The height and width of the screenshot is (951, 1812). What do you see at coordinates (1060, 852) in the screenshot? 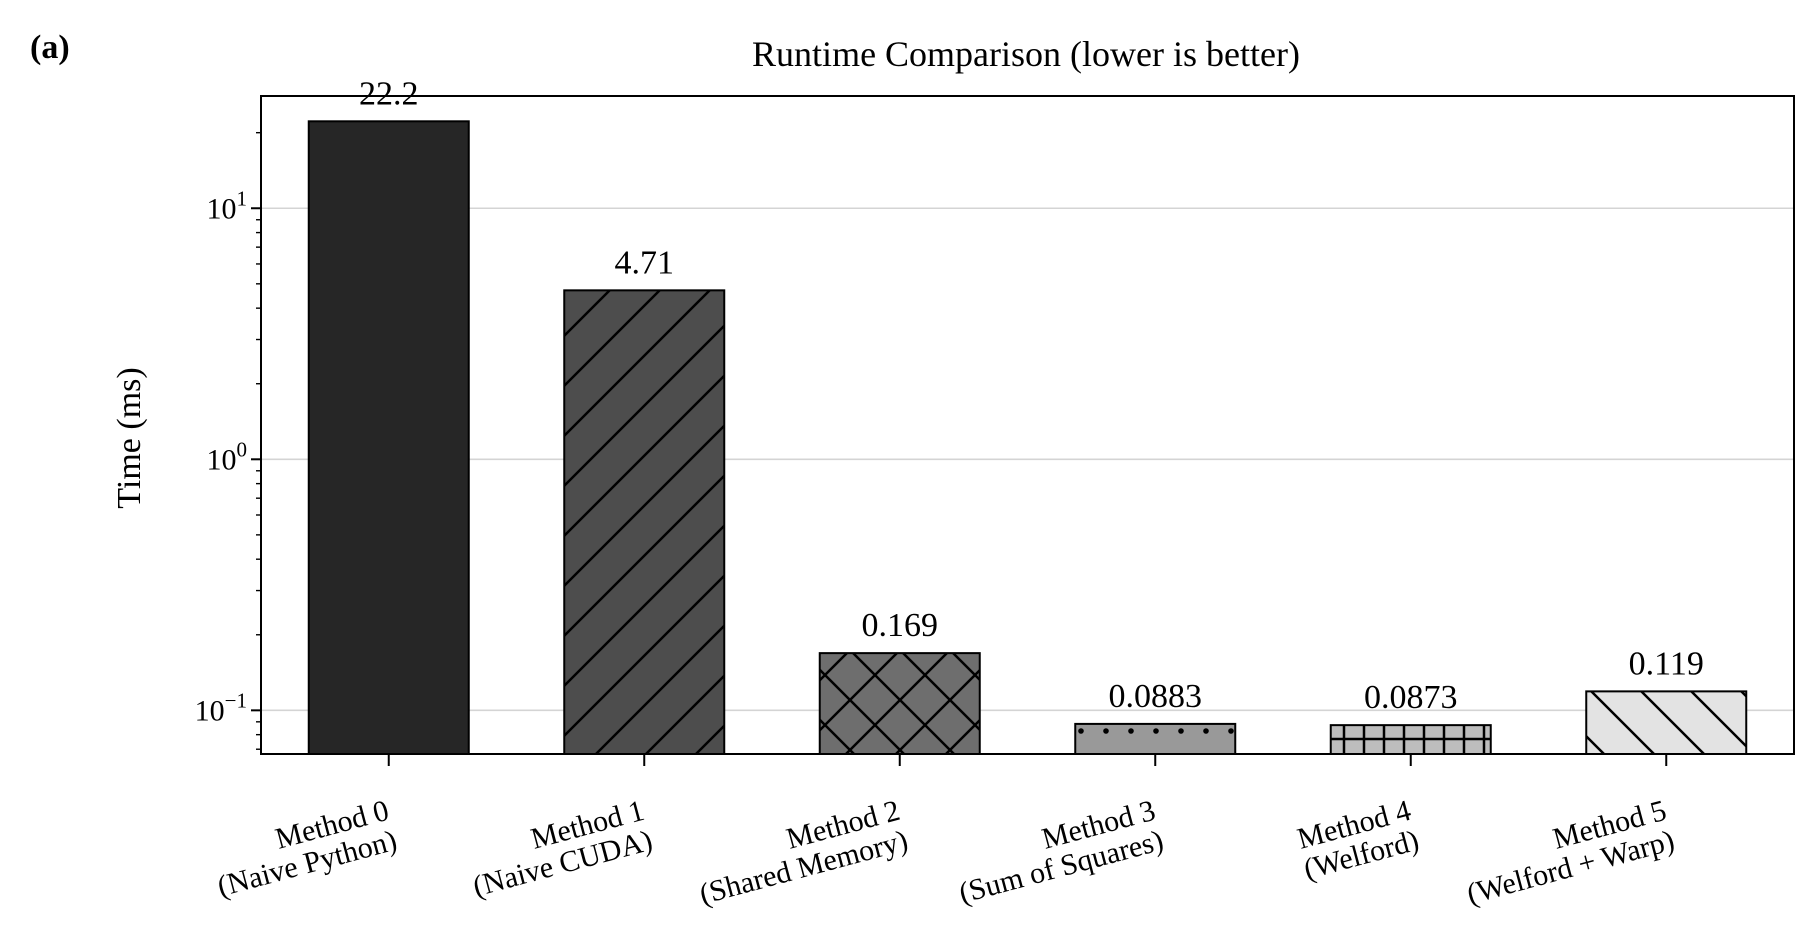
I see `x-tick-label-3: Method 3(Sum of Squares)` at bounding box center [1060, 852].